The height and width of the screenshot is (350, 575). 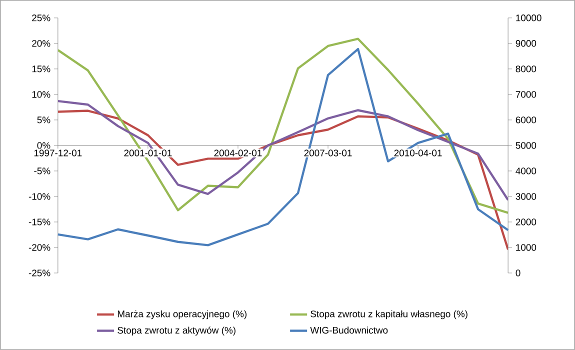 I want to click on y-tick-label: -20%, so click(x=39, y=247).